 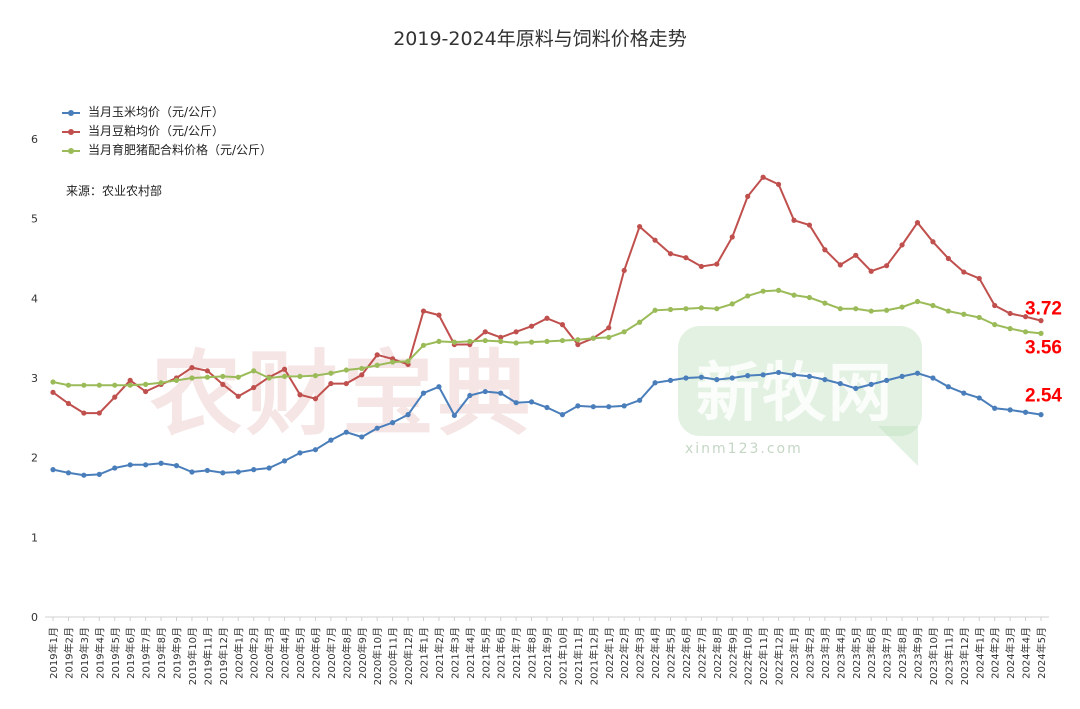 What do you see at coordinates (744, 449) in the screenshot?
I see `watermark-url: xinm123.com` at bounding box center [744, 449].